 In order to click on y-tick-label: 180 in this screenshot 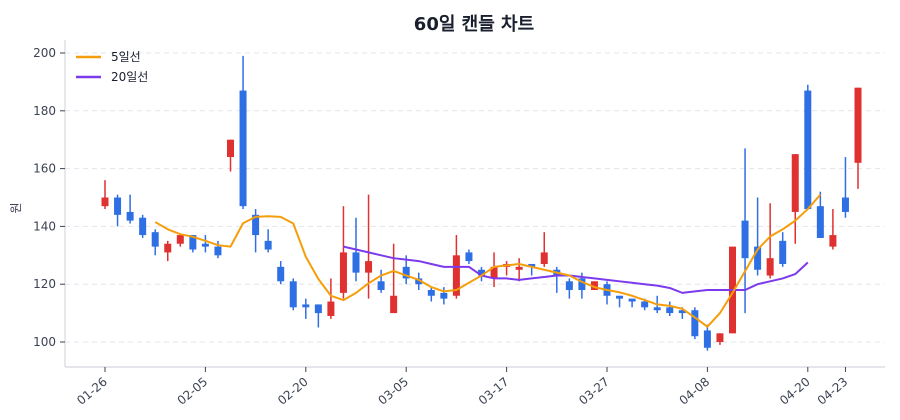, I will do `click(44, 111)`.